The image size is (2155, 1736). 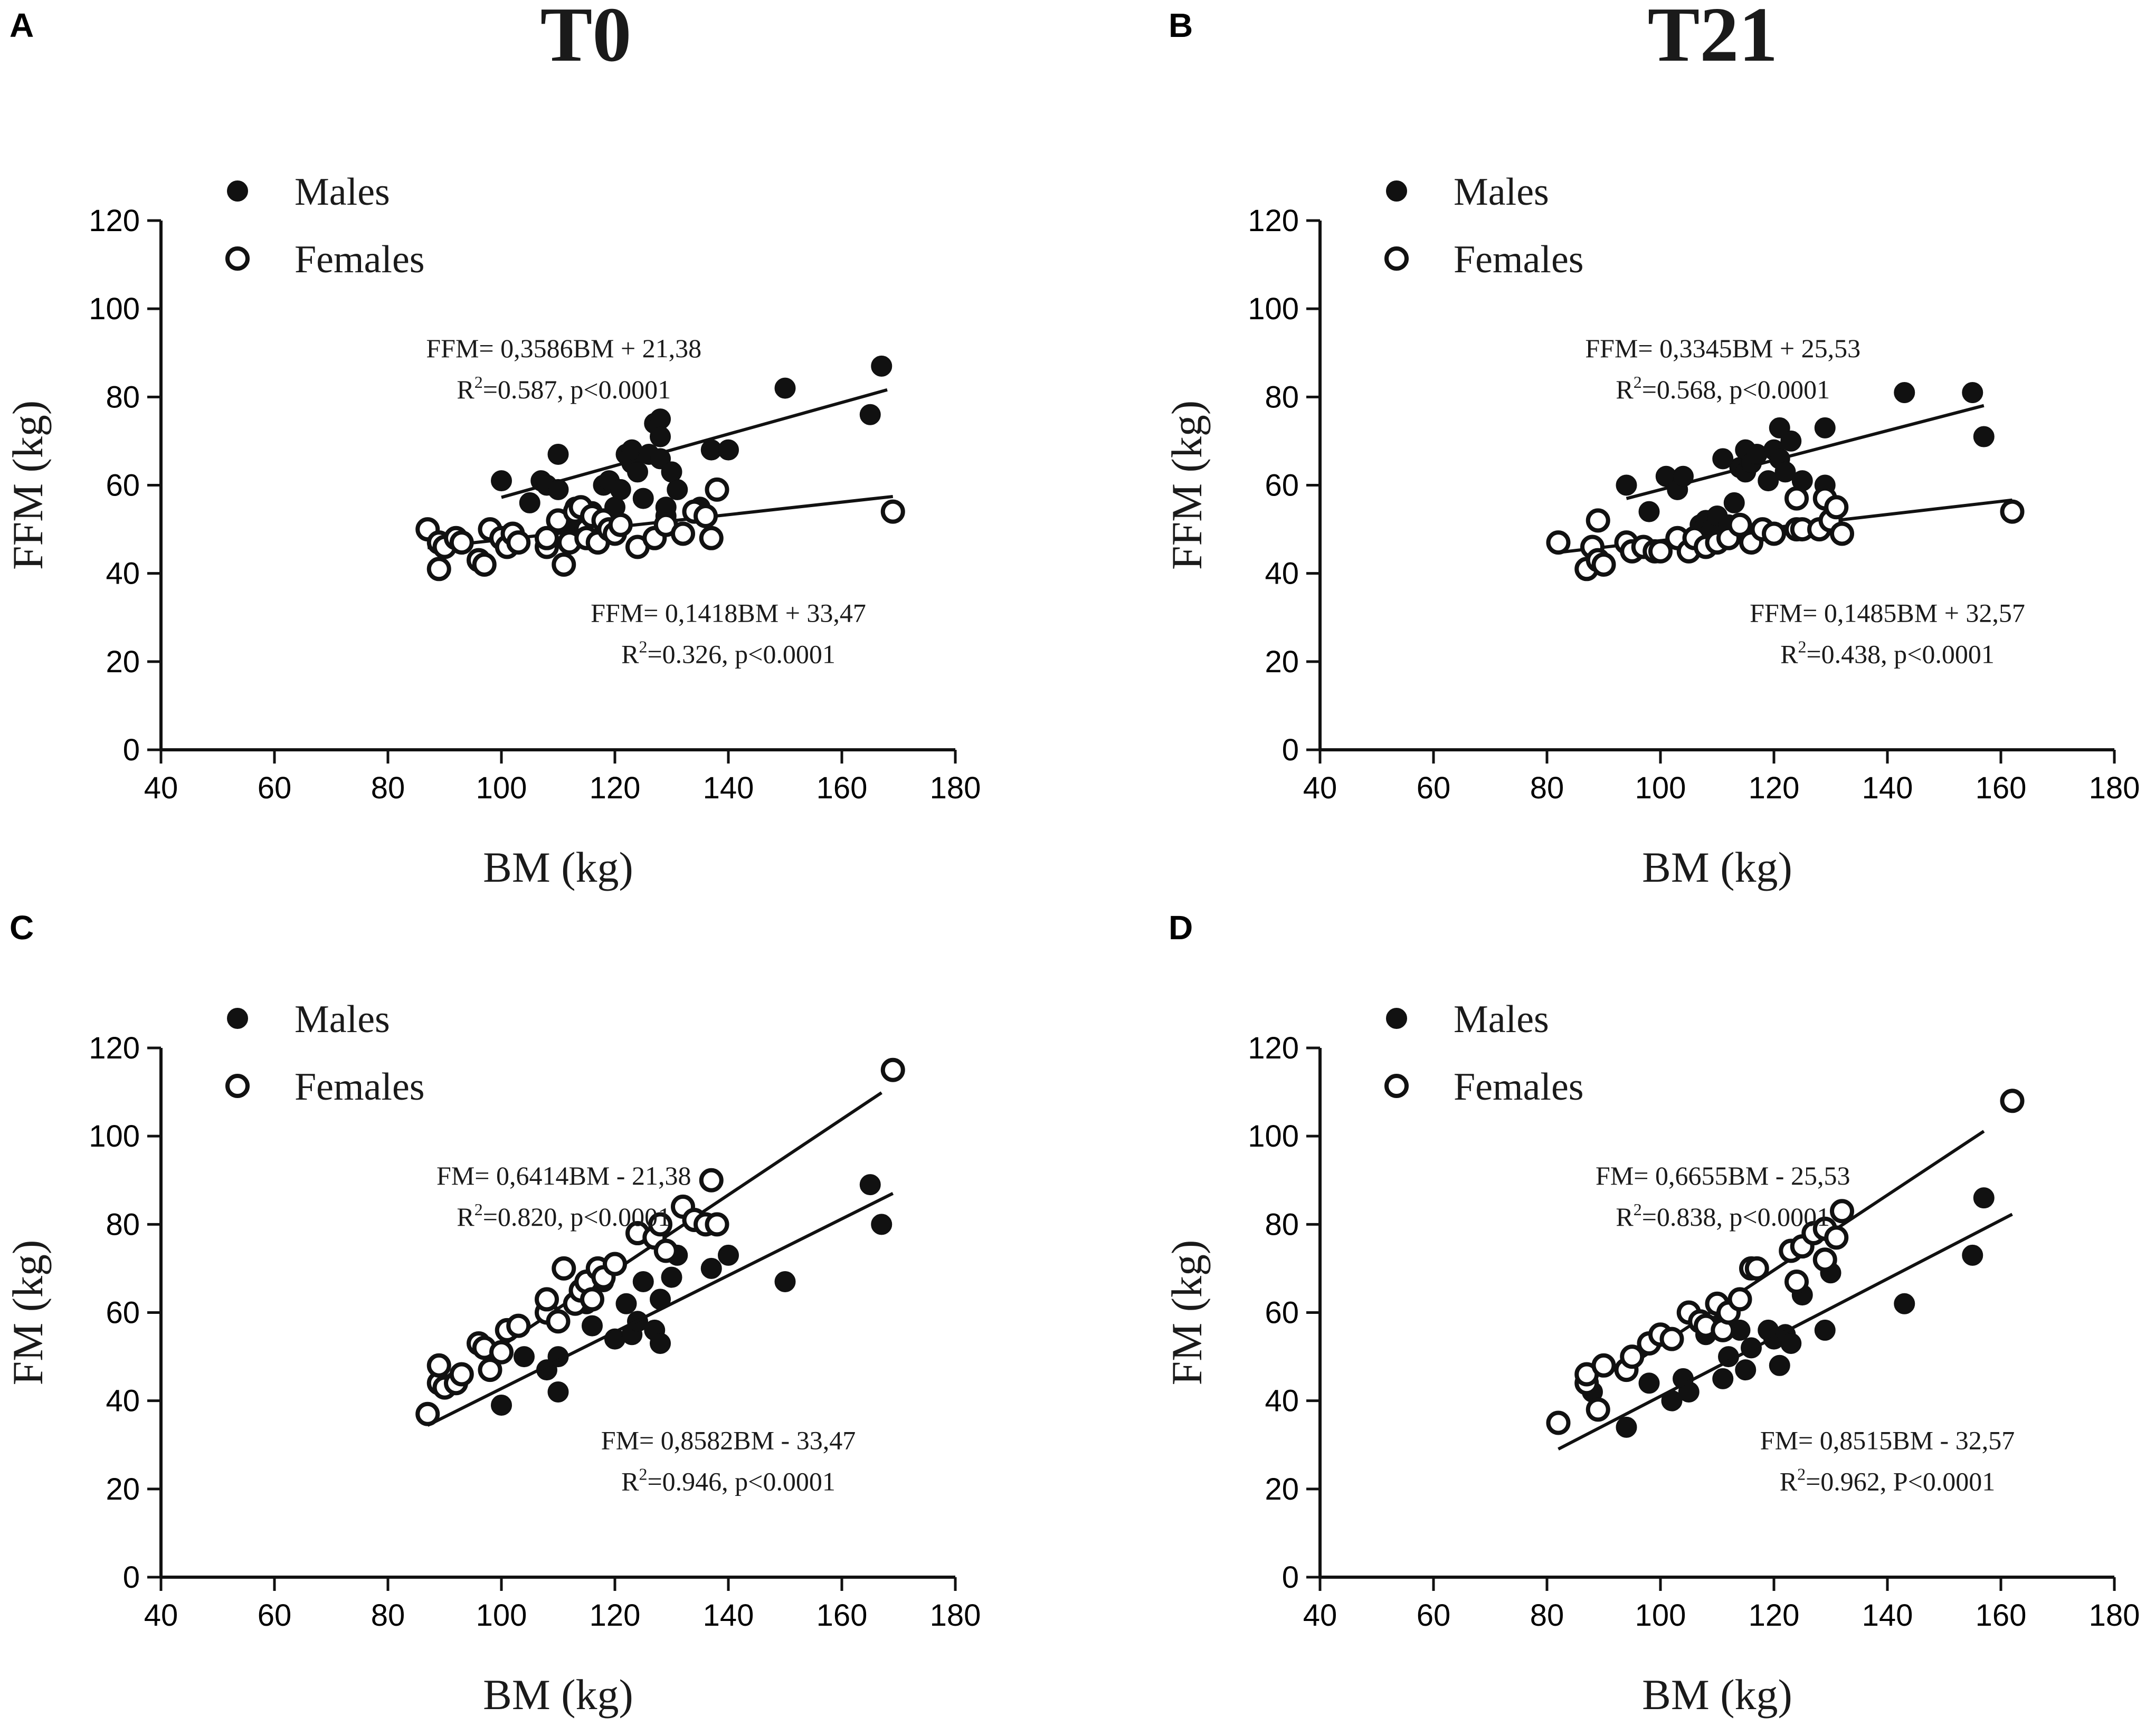 I want to click on column-title-t21: T21, so click(x=1713, y=39).